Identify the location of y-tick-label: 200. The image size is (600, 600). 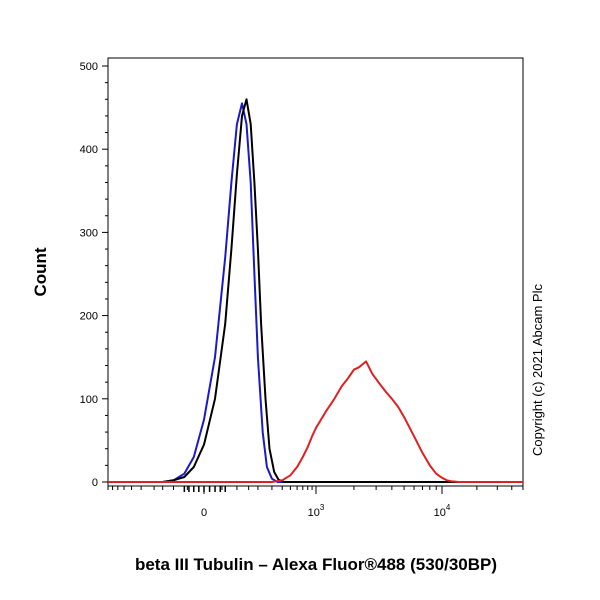
(89, 317).